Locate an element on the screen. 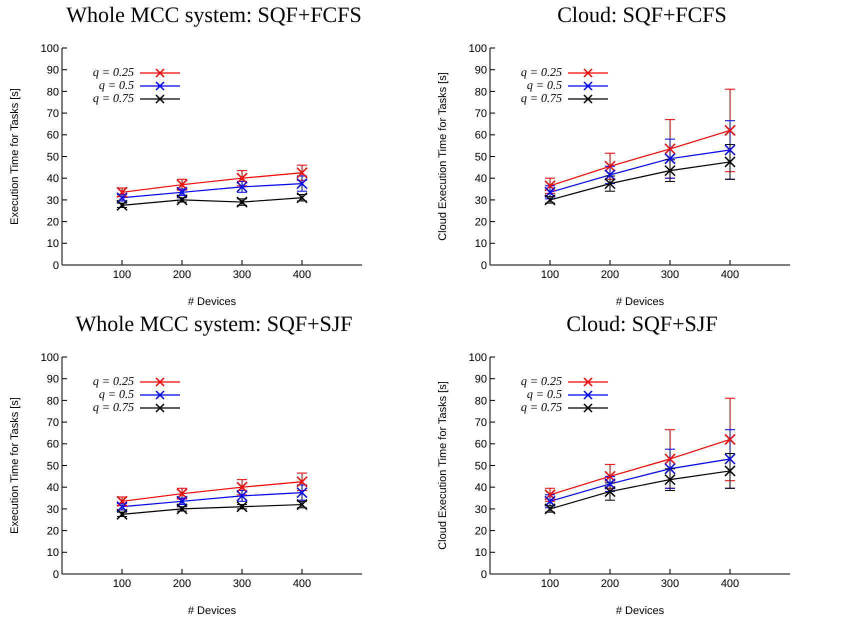 The width and height of the screenshot is (856, 618). chart-title: Cloud: SQF+FCFS is located at coordinates (642, 15).